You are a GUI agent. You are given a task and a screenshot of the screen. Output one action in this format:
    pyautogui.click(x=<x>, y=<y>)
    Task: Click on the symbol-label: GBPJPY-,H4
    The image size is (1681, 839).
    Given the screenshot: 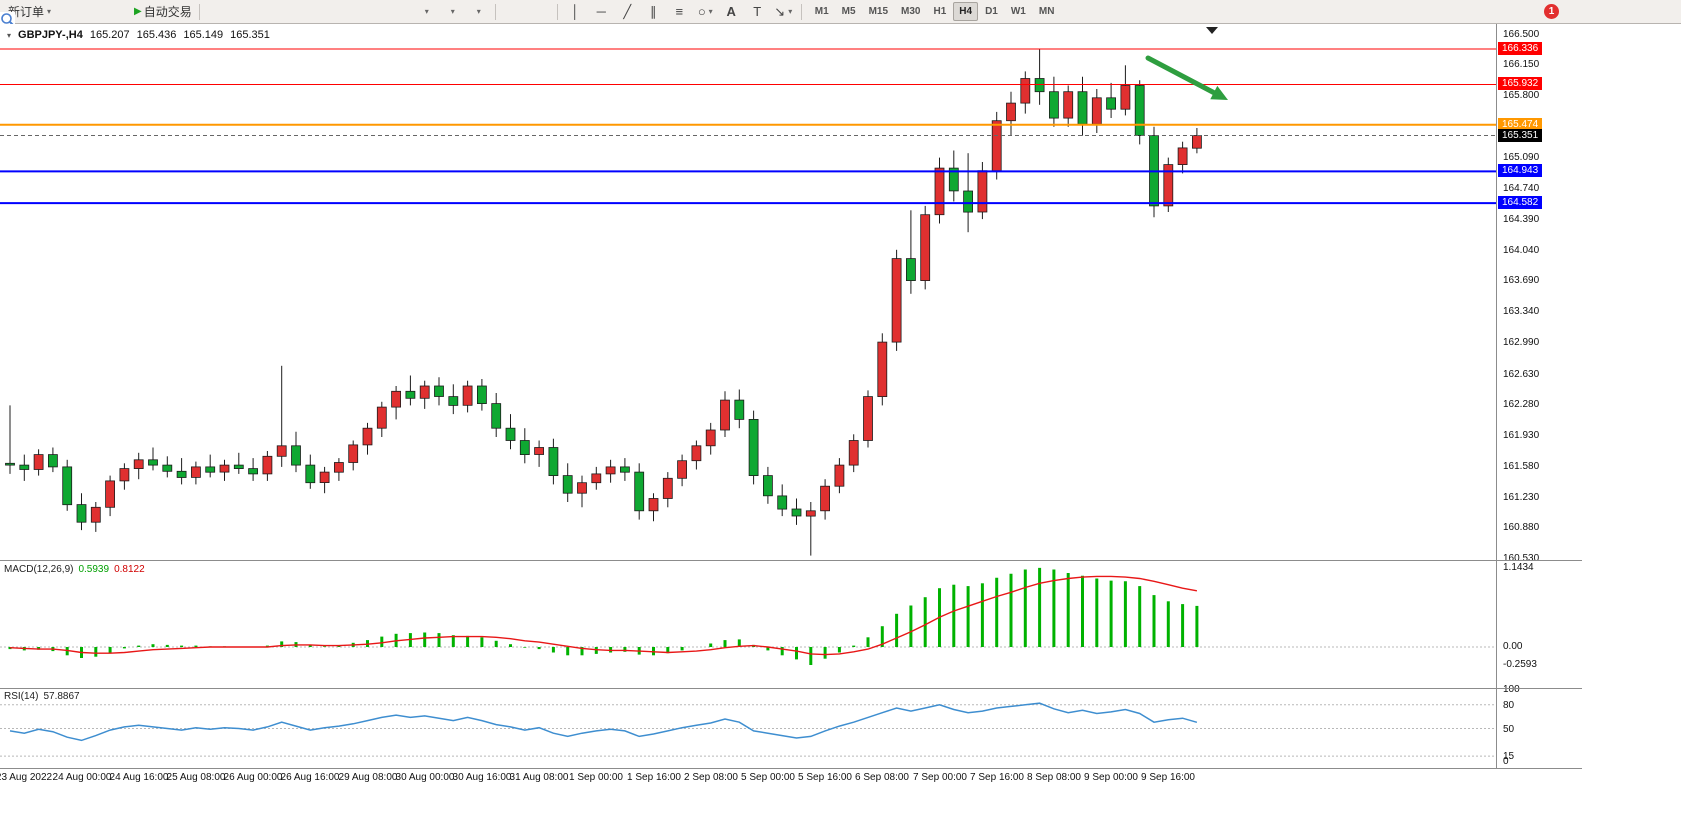 What is the action you would take?
    pyautogui.click(x=50, y=35)
    